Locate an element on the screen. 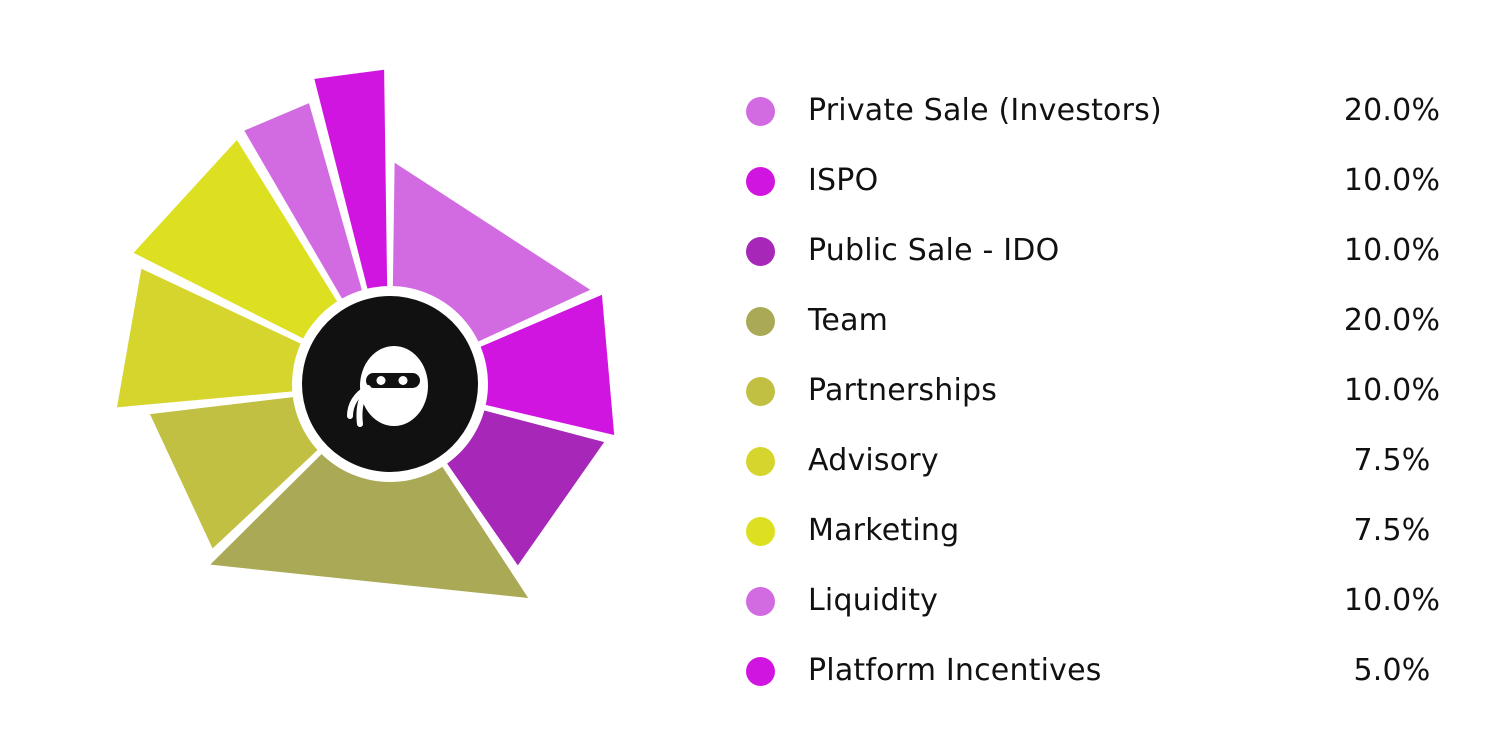 This screenshot has width=1498, height=756. center-badge is located at coordinates (390, 384).